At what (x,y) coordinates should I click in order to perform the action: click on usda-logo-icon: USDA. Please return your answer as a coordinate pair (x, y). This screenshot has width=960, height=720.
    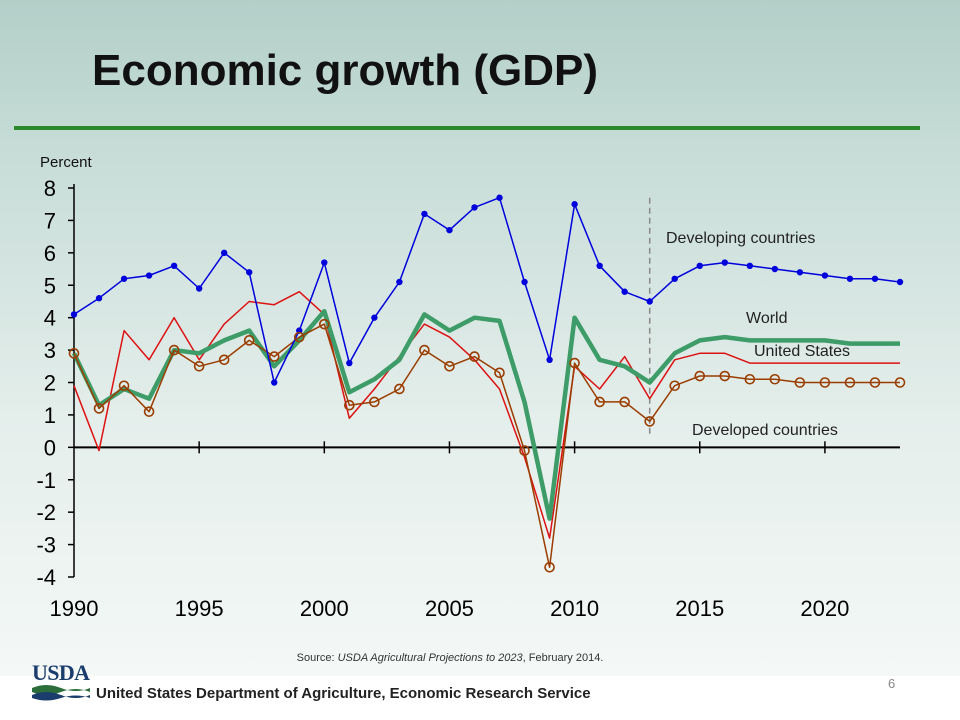
    Looking at the image, I should click on (61, 680).